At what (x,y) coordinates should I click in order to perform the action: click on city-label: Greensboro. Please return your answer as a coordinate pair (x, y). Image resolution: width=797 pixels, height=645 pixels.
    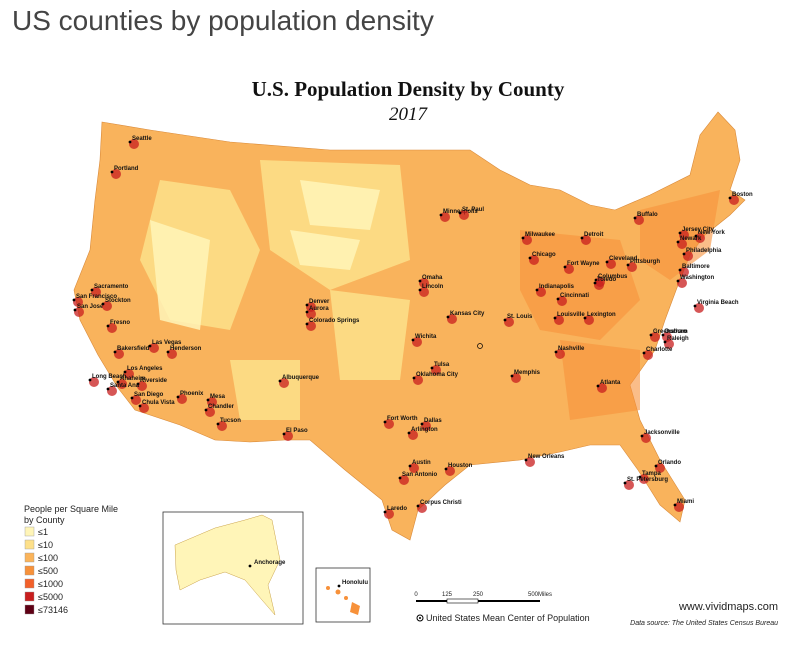
    Looking at the image, I should click on (670, 332).